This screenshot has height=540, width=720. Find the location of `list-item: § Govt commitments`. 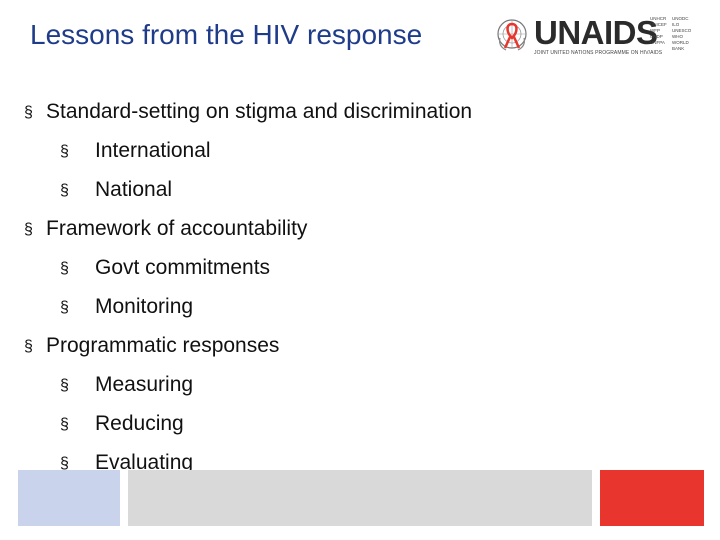

list-item: § Govt commitments is located at coordinates (334, 275).